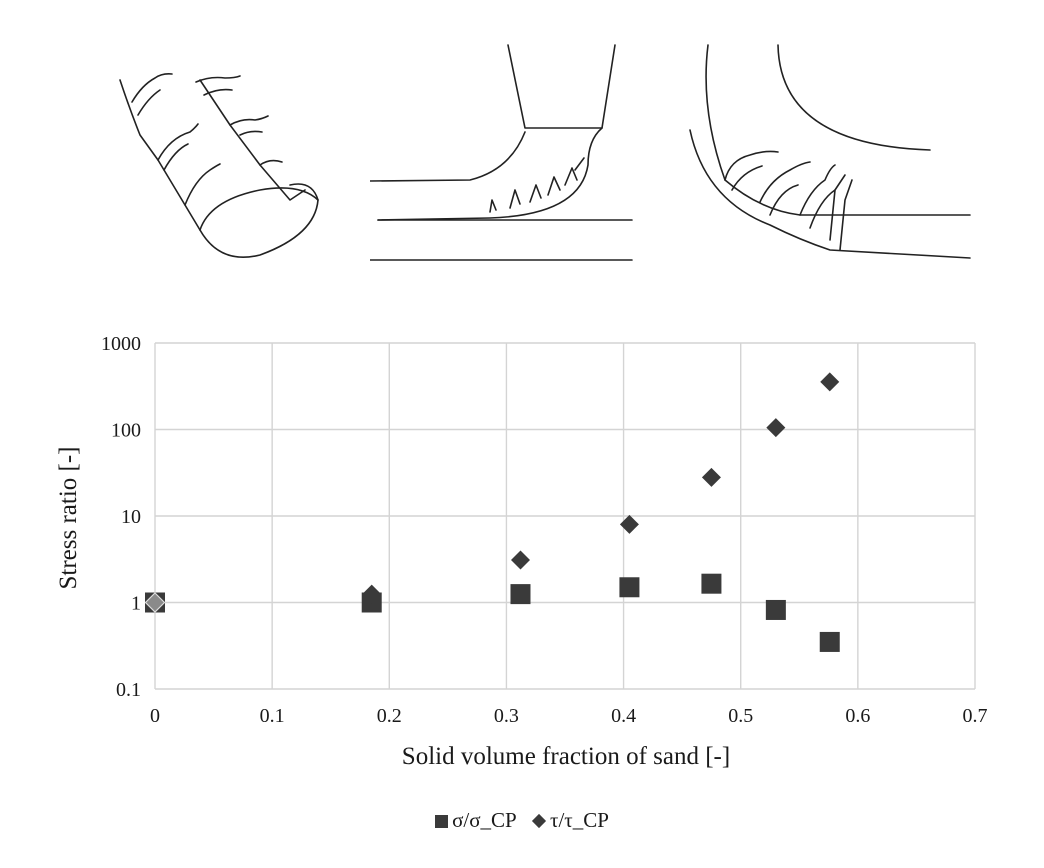 This screenshot has height=868, width=1044. What do you see at coordinates (442, 821) in the screenshot?
I see `square-marker-icon` at bounding box center [442, 821].